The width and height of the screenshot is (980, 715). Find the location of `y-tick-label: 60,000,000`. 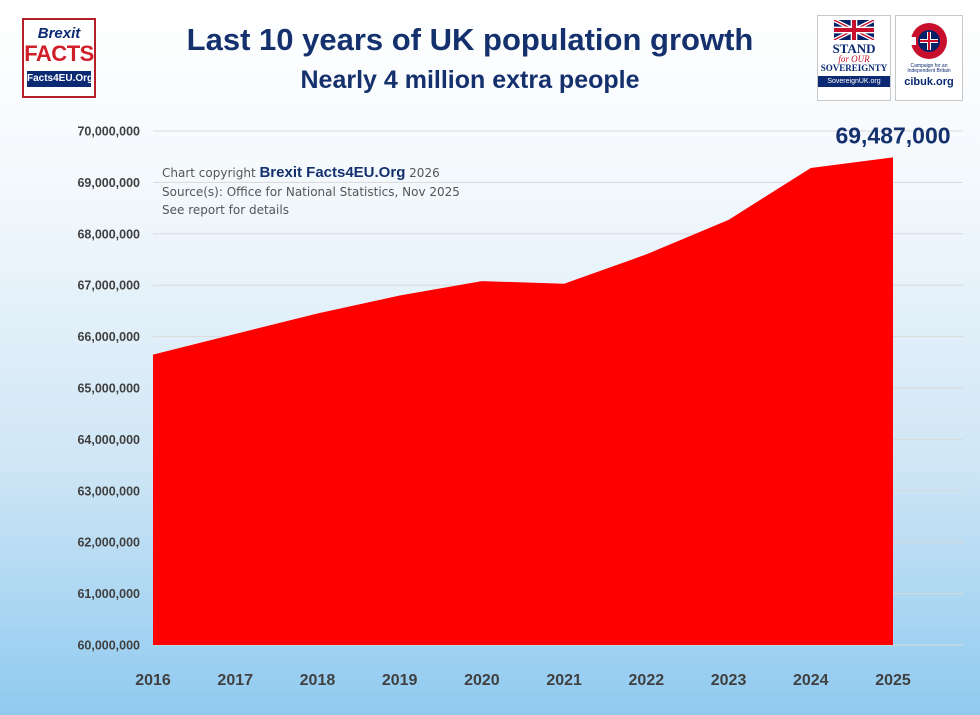

y-tick-label: 60,000,000 is located at coordinates (108, 646).